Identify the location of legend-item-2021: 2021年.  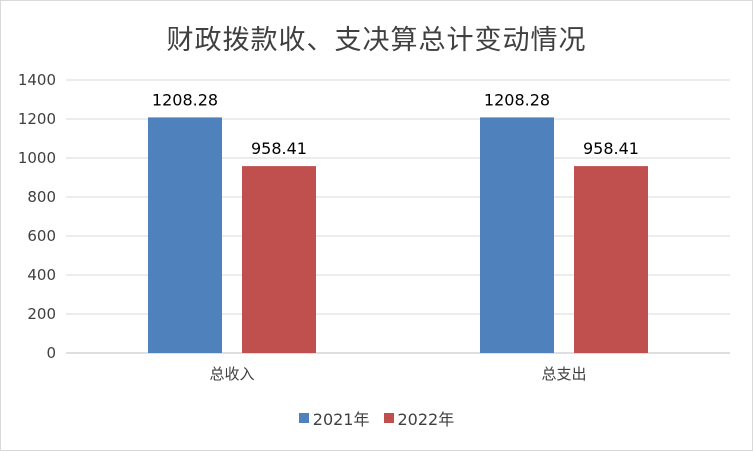
(334, 418).